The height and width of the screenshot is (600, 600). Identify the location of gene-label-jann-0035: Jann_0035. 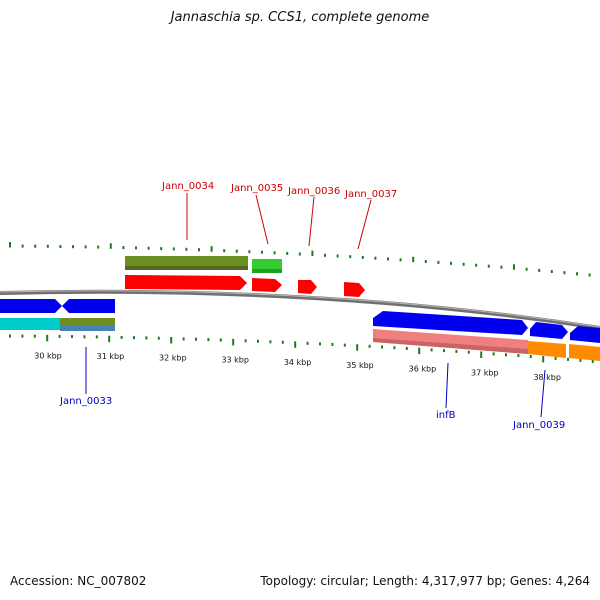
(256, 188).